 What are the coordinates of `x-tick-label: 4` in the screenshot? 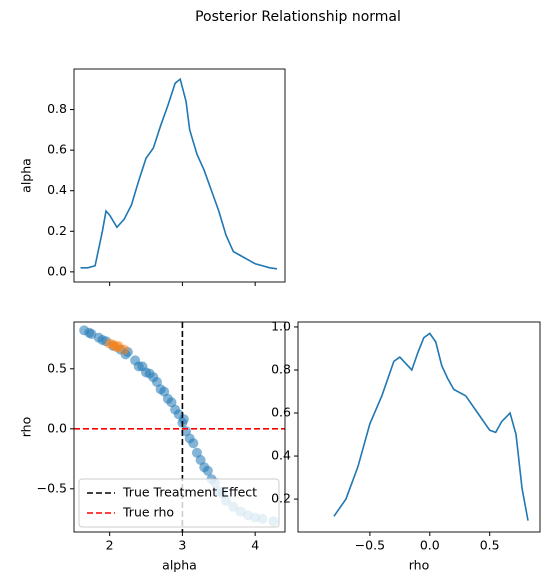 It's located at (255, 545).